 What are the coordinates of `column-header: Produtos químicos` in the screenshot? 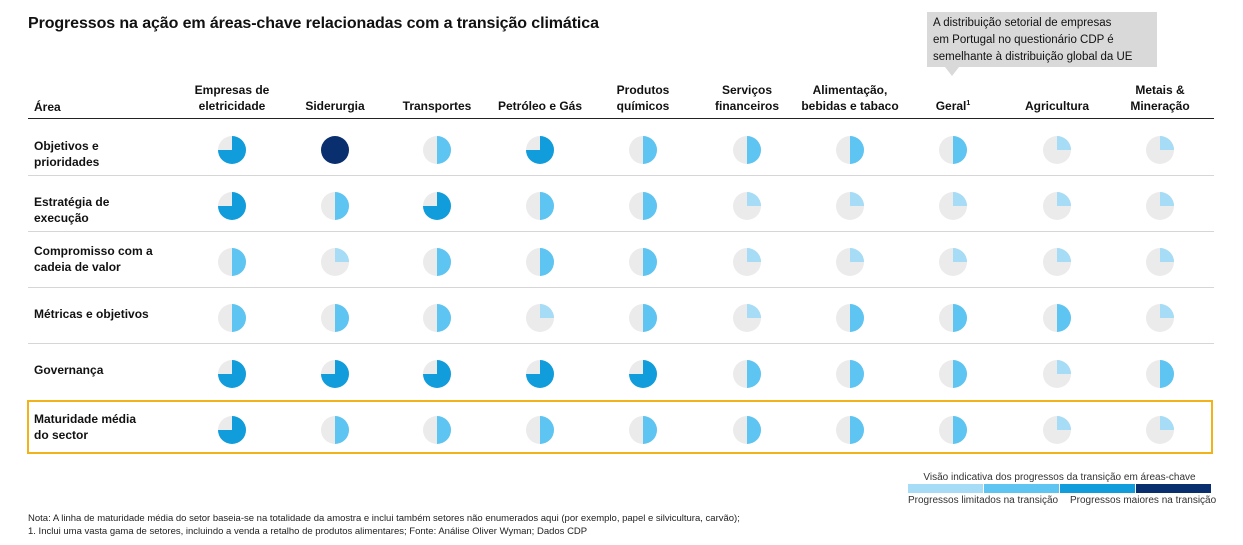 It's located at (643, 98).